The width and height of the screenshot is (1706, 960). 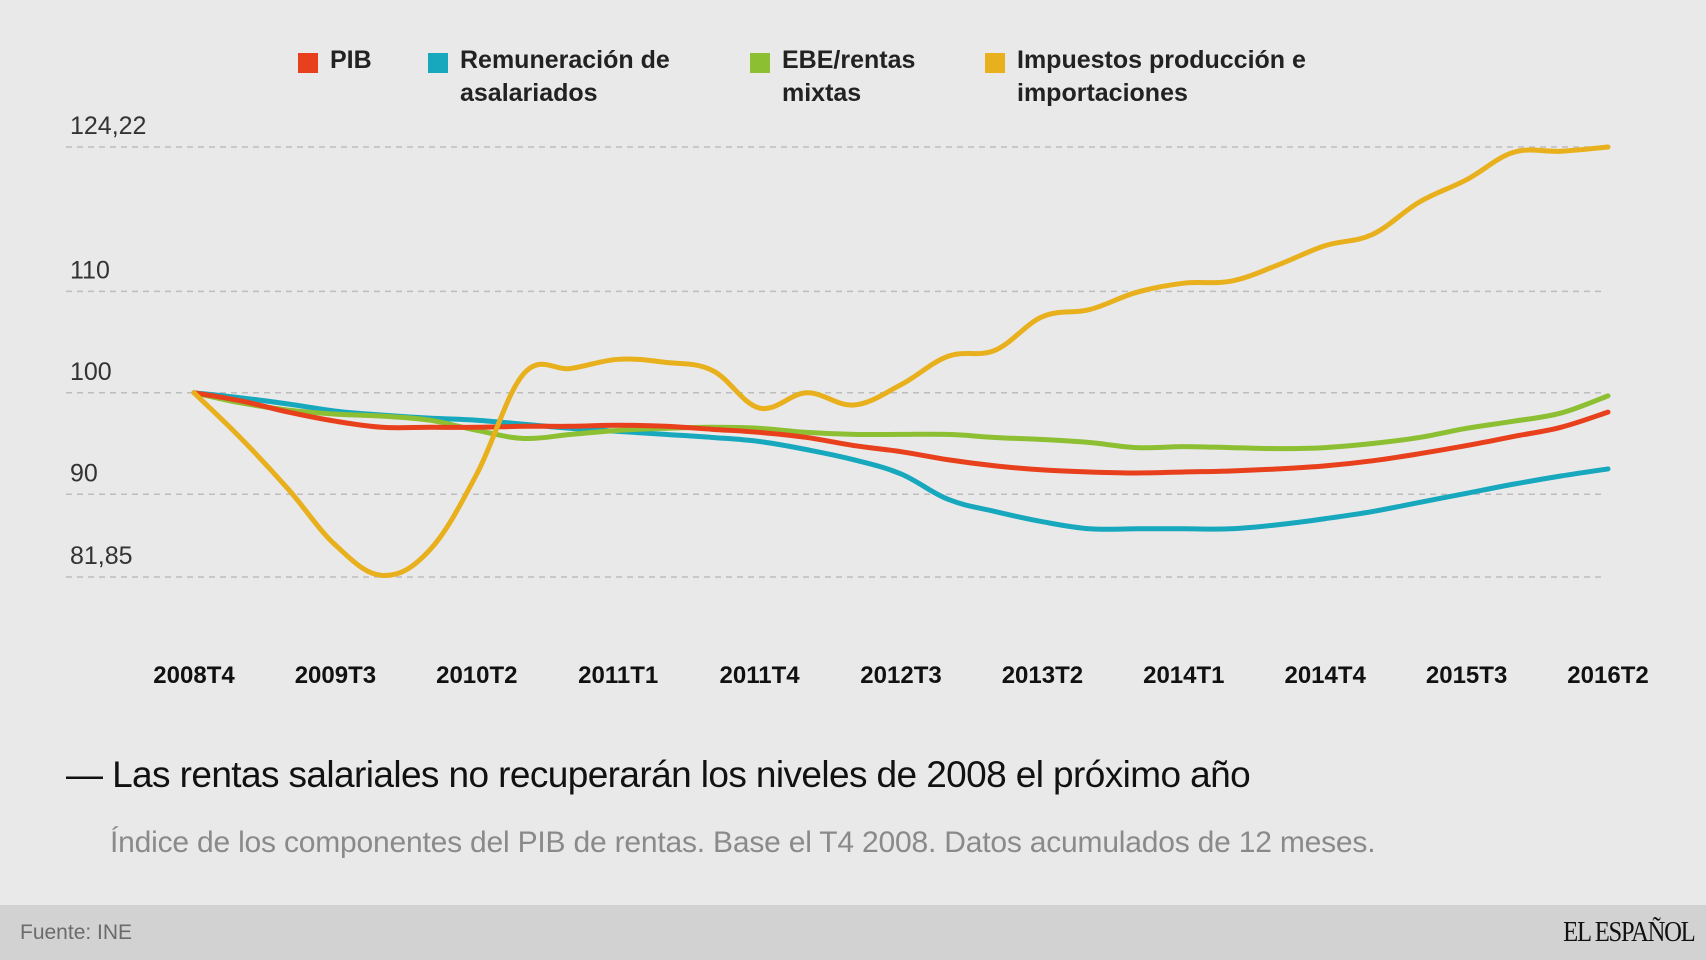 What do you see at coordinates (760, 63) in the screenshot?
I see `legend-swatch-ebe` at bounding box center [760, 63].